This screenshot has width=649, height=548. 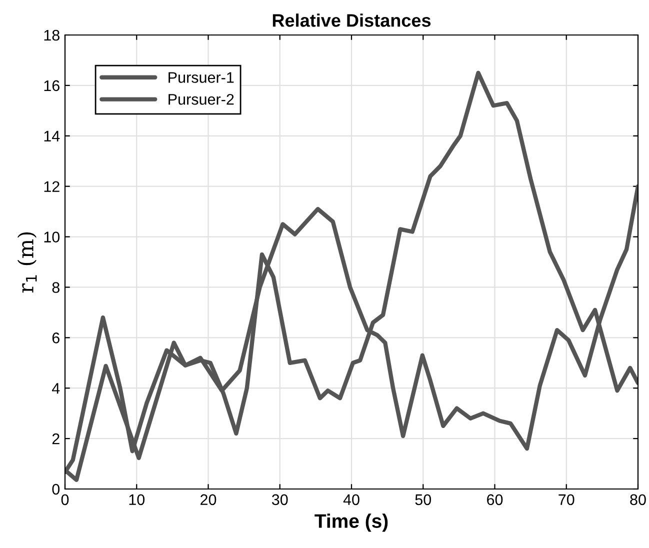 What do you see at coordinates (280, 500) in the screenshot?
I see `x-tick-label: 30` at bounding box center [280, 500].